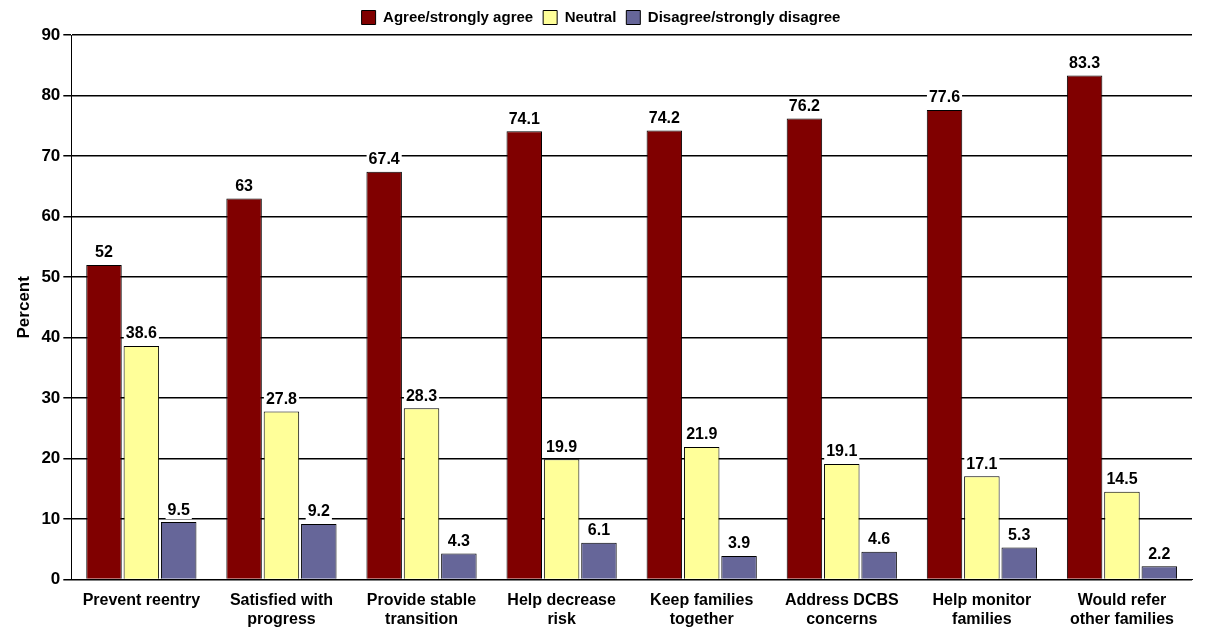  Describe the element at coordinates (1122, 608) in the screenshot. I see `x-tick-label: Would refer other families` at that location.